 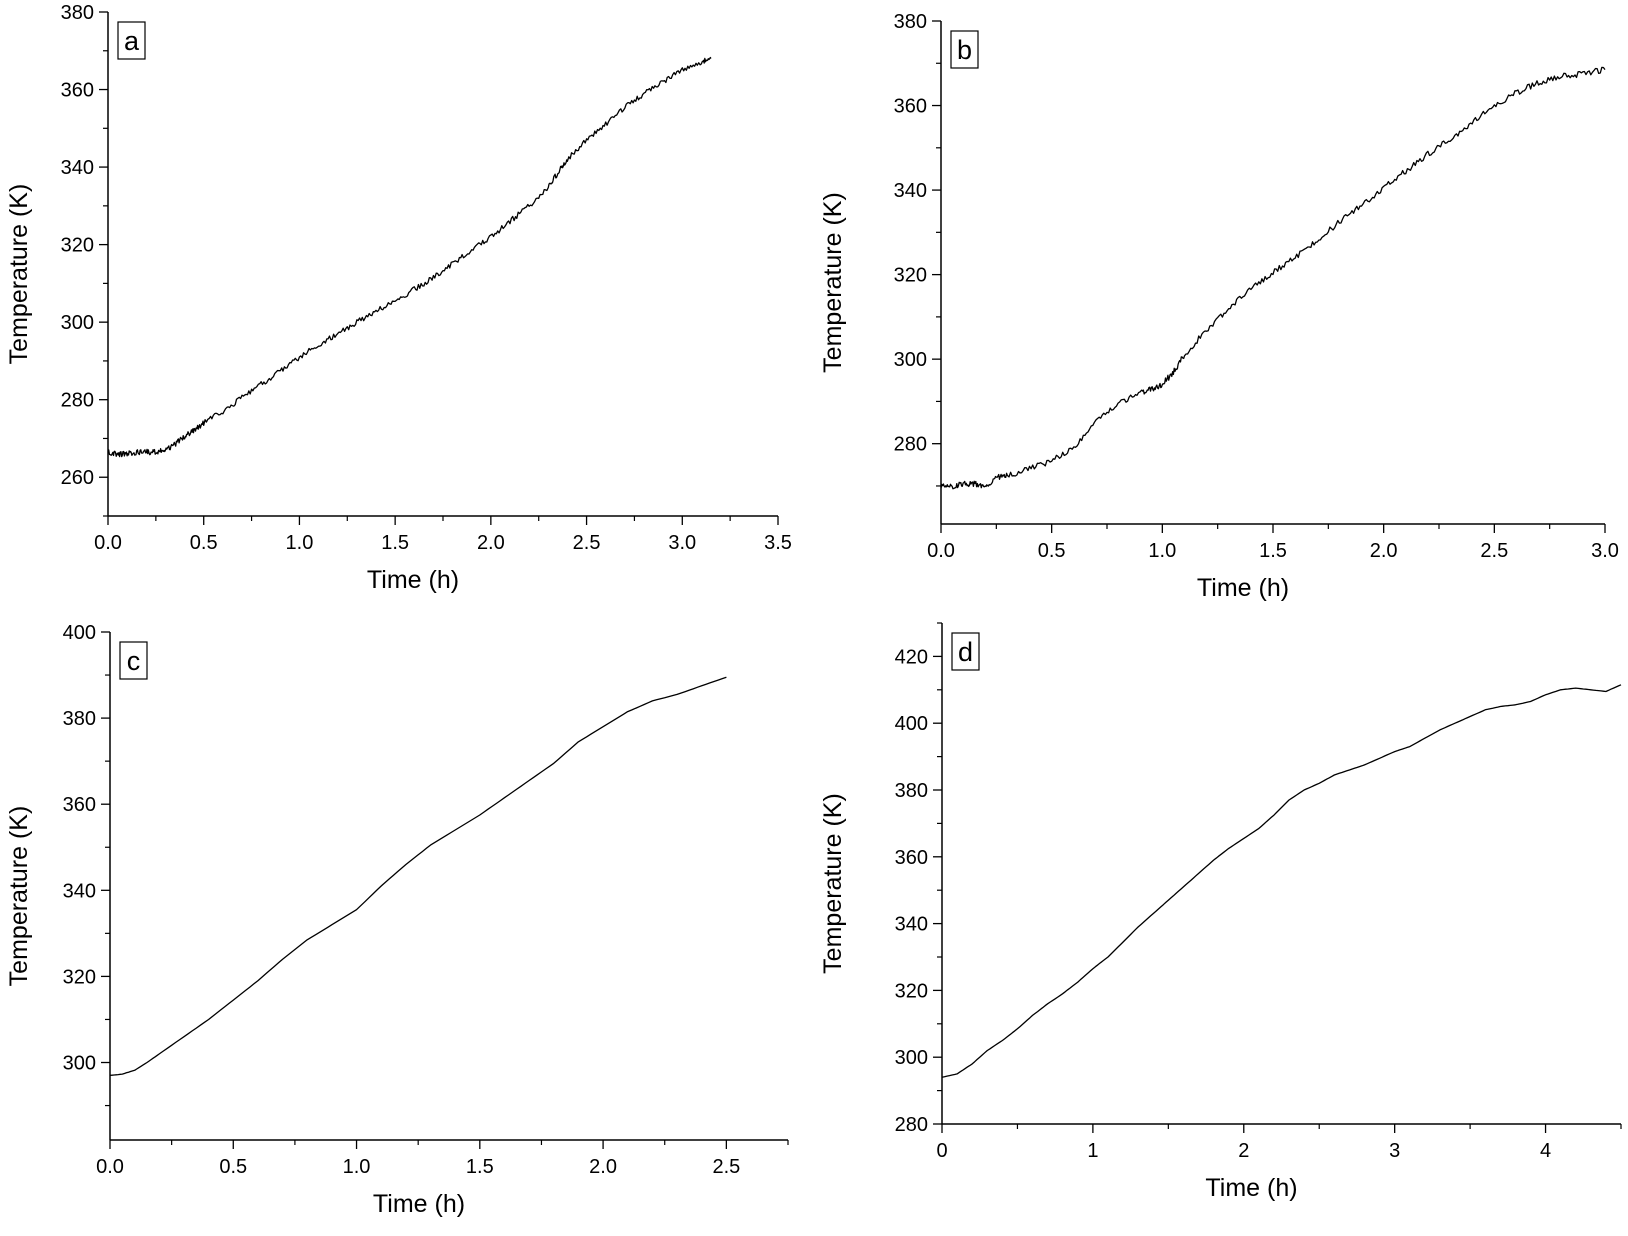 What do you see at coordinates (911, 657) in the screenshot?
I see `y-tick-label: 420` at bounding box center [911, 657].